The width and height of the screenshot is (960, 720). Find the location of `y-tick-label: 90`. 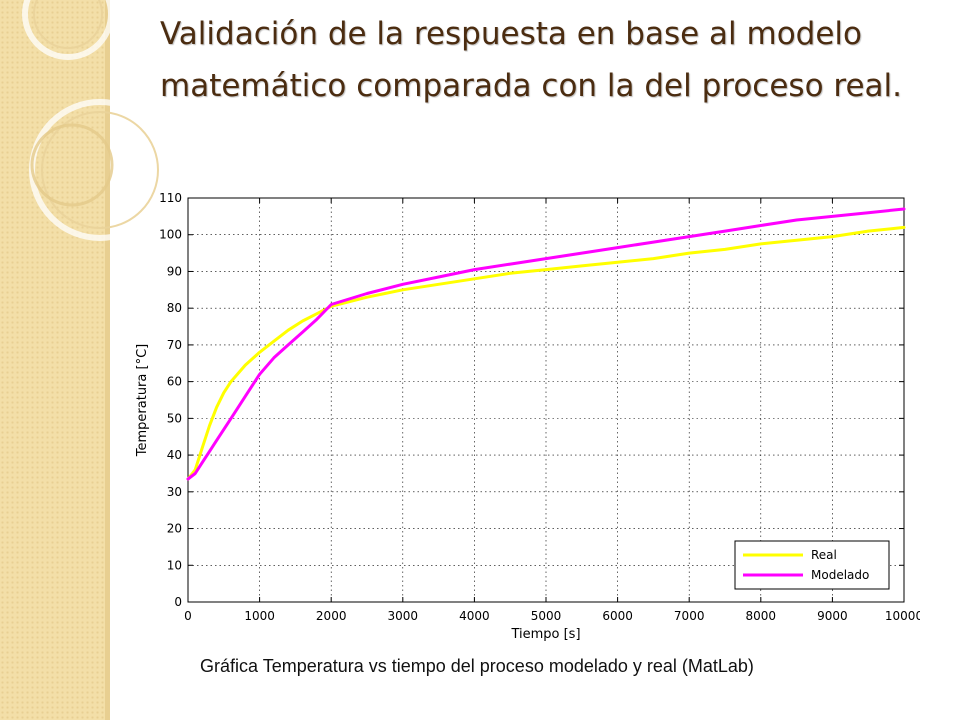

y-tick-label: 90 is located at coordinates (174, 271).